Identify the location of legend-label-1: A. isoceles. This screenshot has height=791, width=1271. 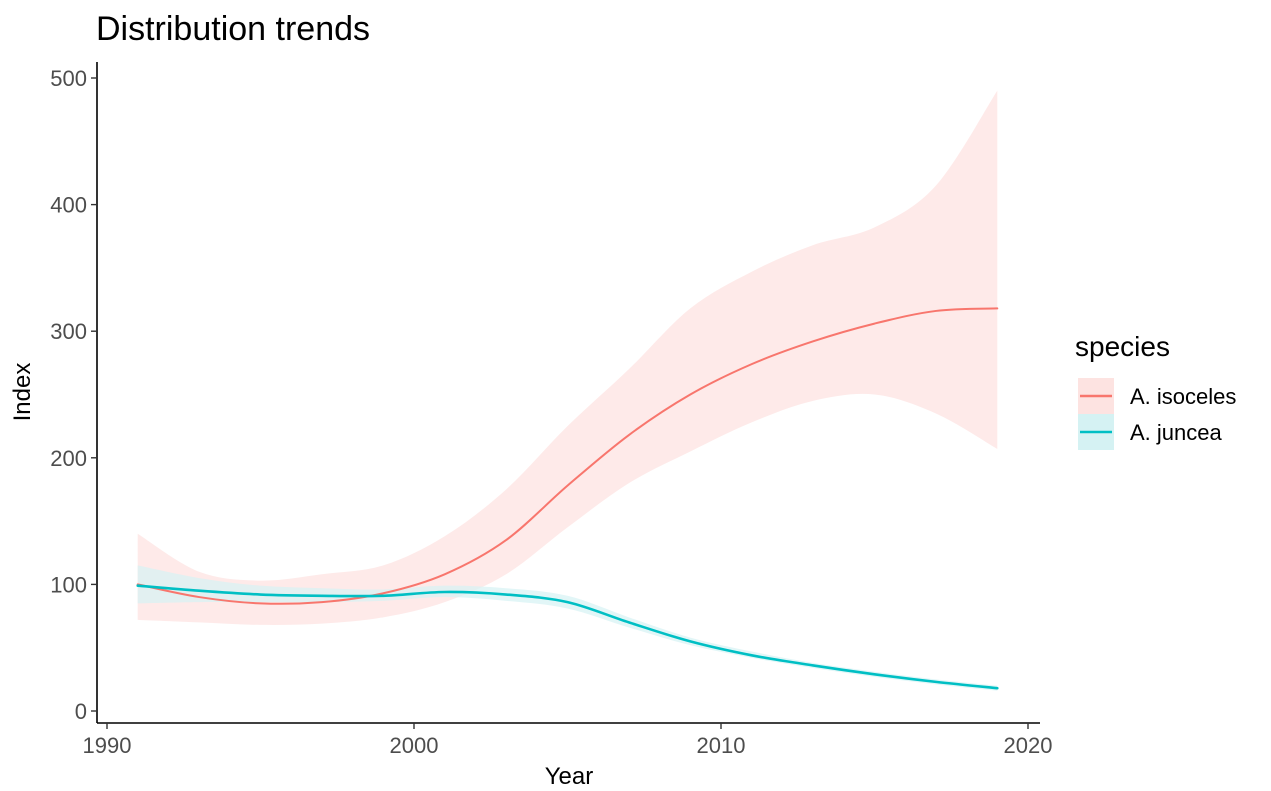
(1183, 396).